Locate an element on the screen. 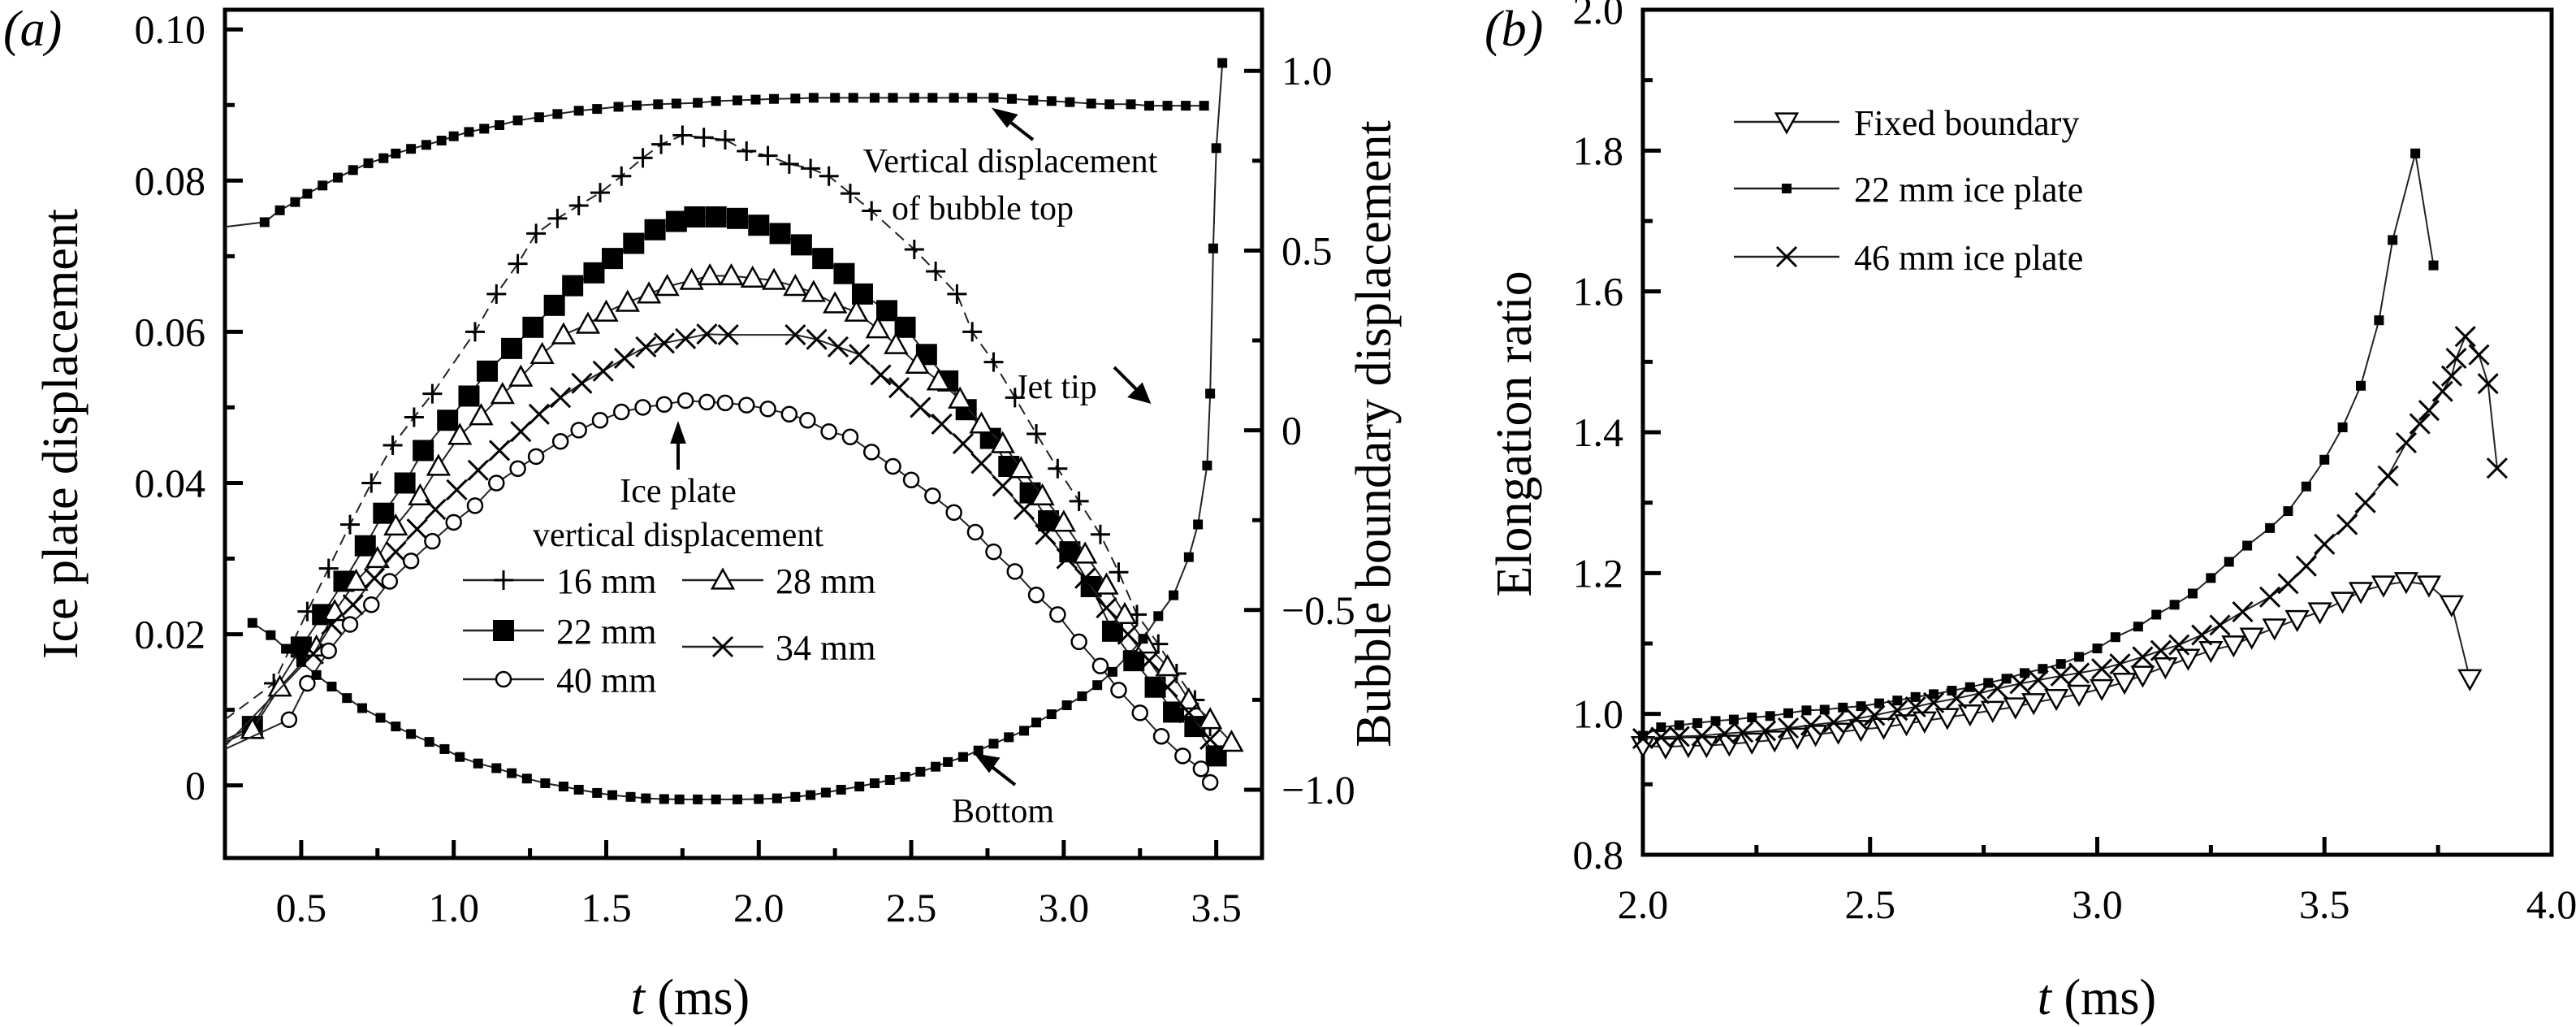 Image resolution: width=2576 pixels, height=1027 pixels. panel-a-y2label: Bubble boundary displacement is located at coordinates (1374, 433).